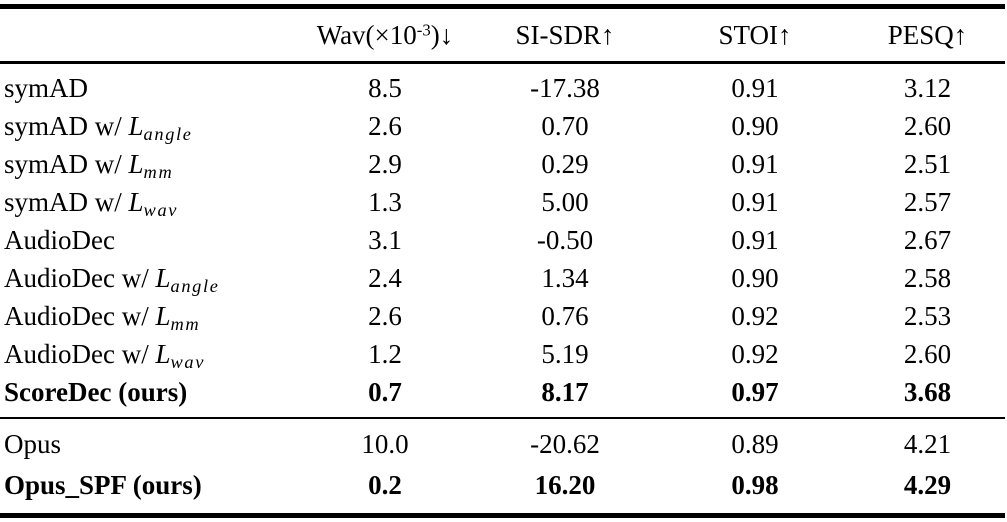 This screenshot has width=1007, height=522. Describe the element at coordinates (565, 163) in the screenshot. I see `sisdr-value: 0.29` at that location.